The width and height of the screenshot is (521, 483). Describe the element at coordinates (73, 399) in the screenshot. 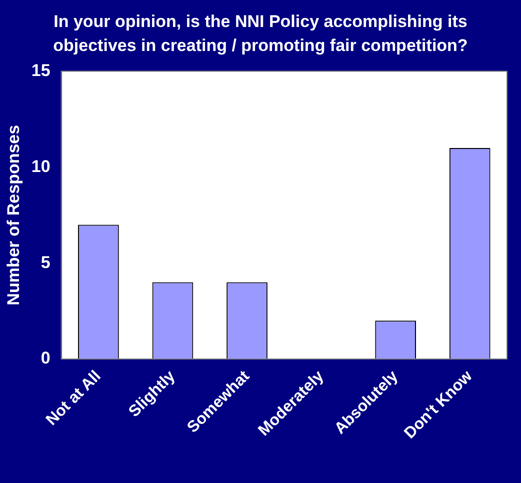

I see `x-tick-label: Not at All` at that location.